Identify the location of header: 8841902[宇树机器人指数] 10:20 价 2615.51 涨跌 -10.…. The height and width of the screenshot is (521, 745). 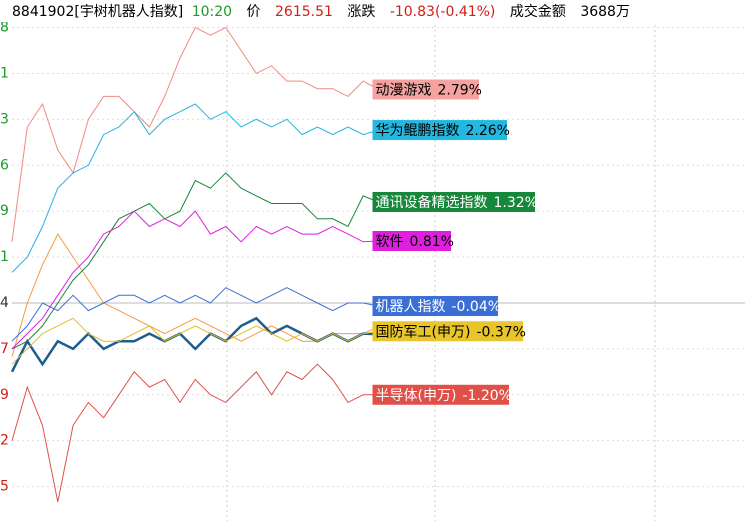
(321, 11).